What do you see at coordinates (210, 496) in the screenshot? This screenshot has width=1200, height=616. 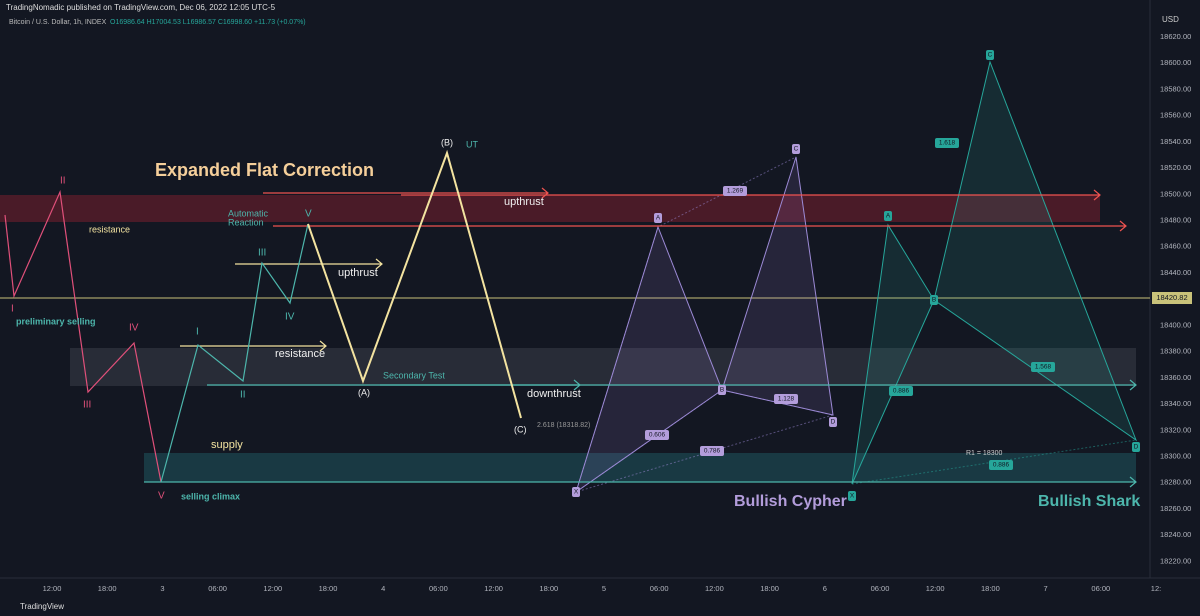 I see `annotation: selling climax` at bounding box center [210, 496].